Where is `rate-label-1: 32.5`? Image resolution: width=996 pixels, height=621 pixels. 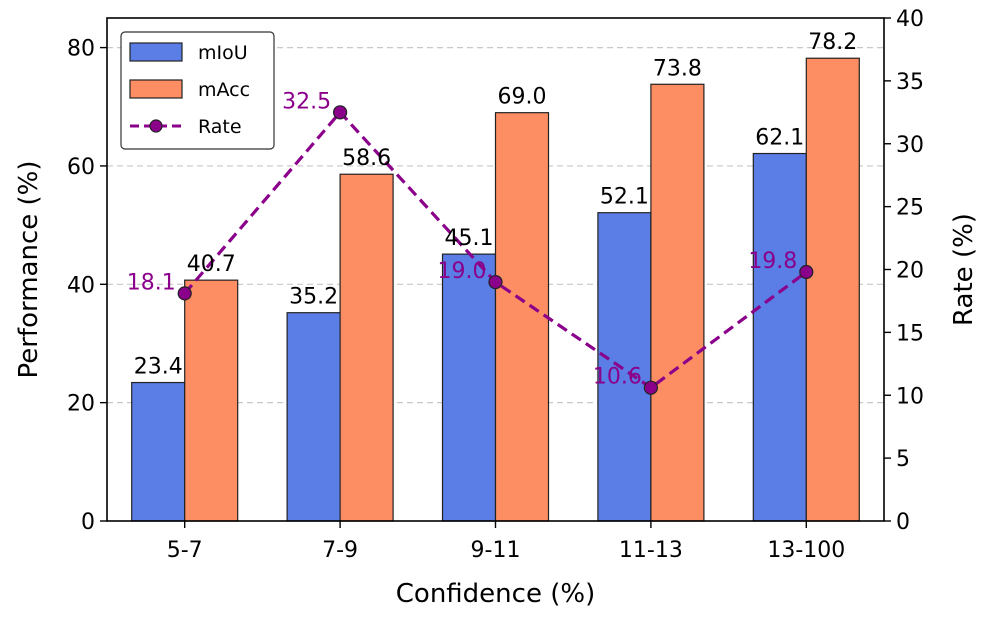 rate-label-1: 32.5 is located at coordinates (306, 101).